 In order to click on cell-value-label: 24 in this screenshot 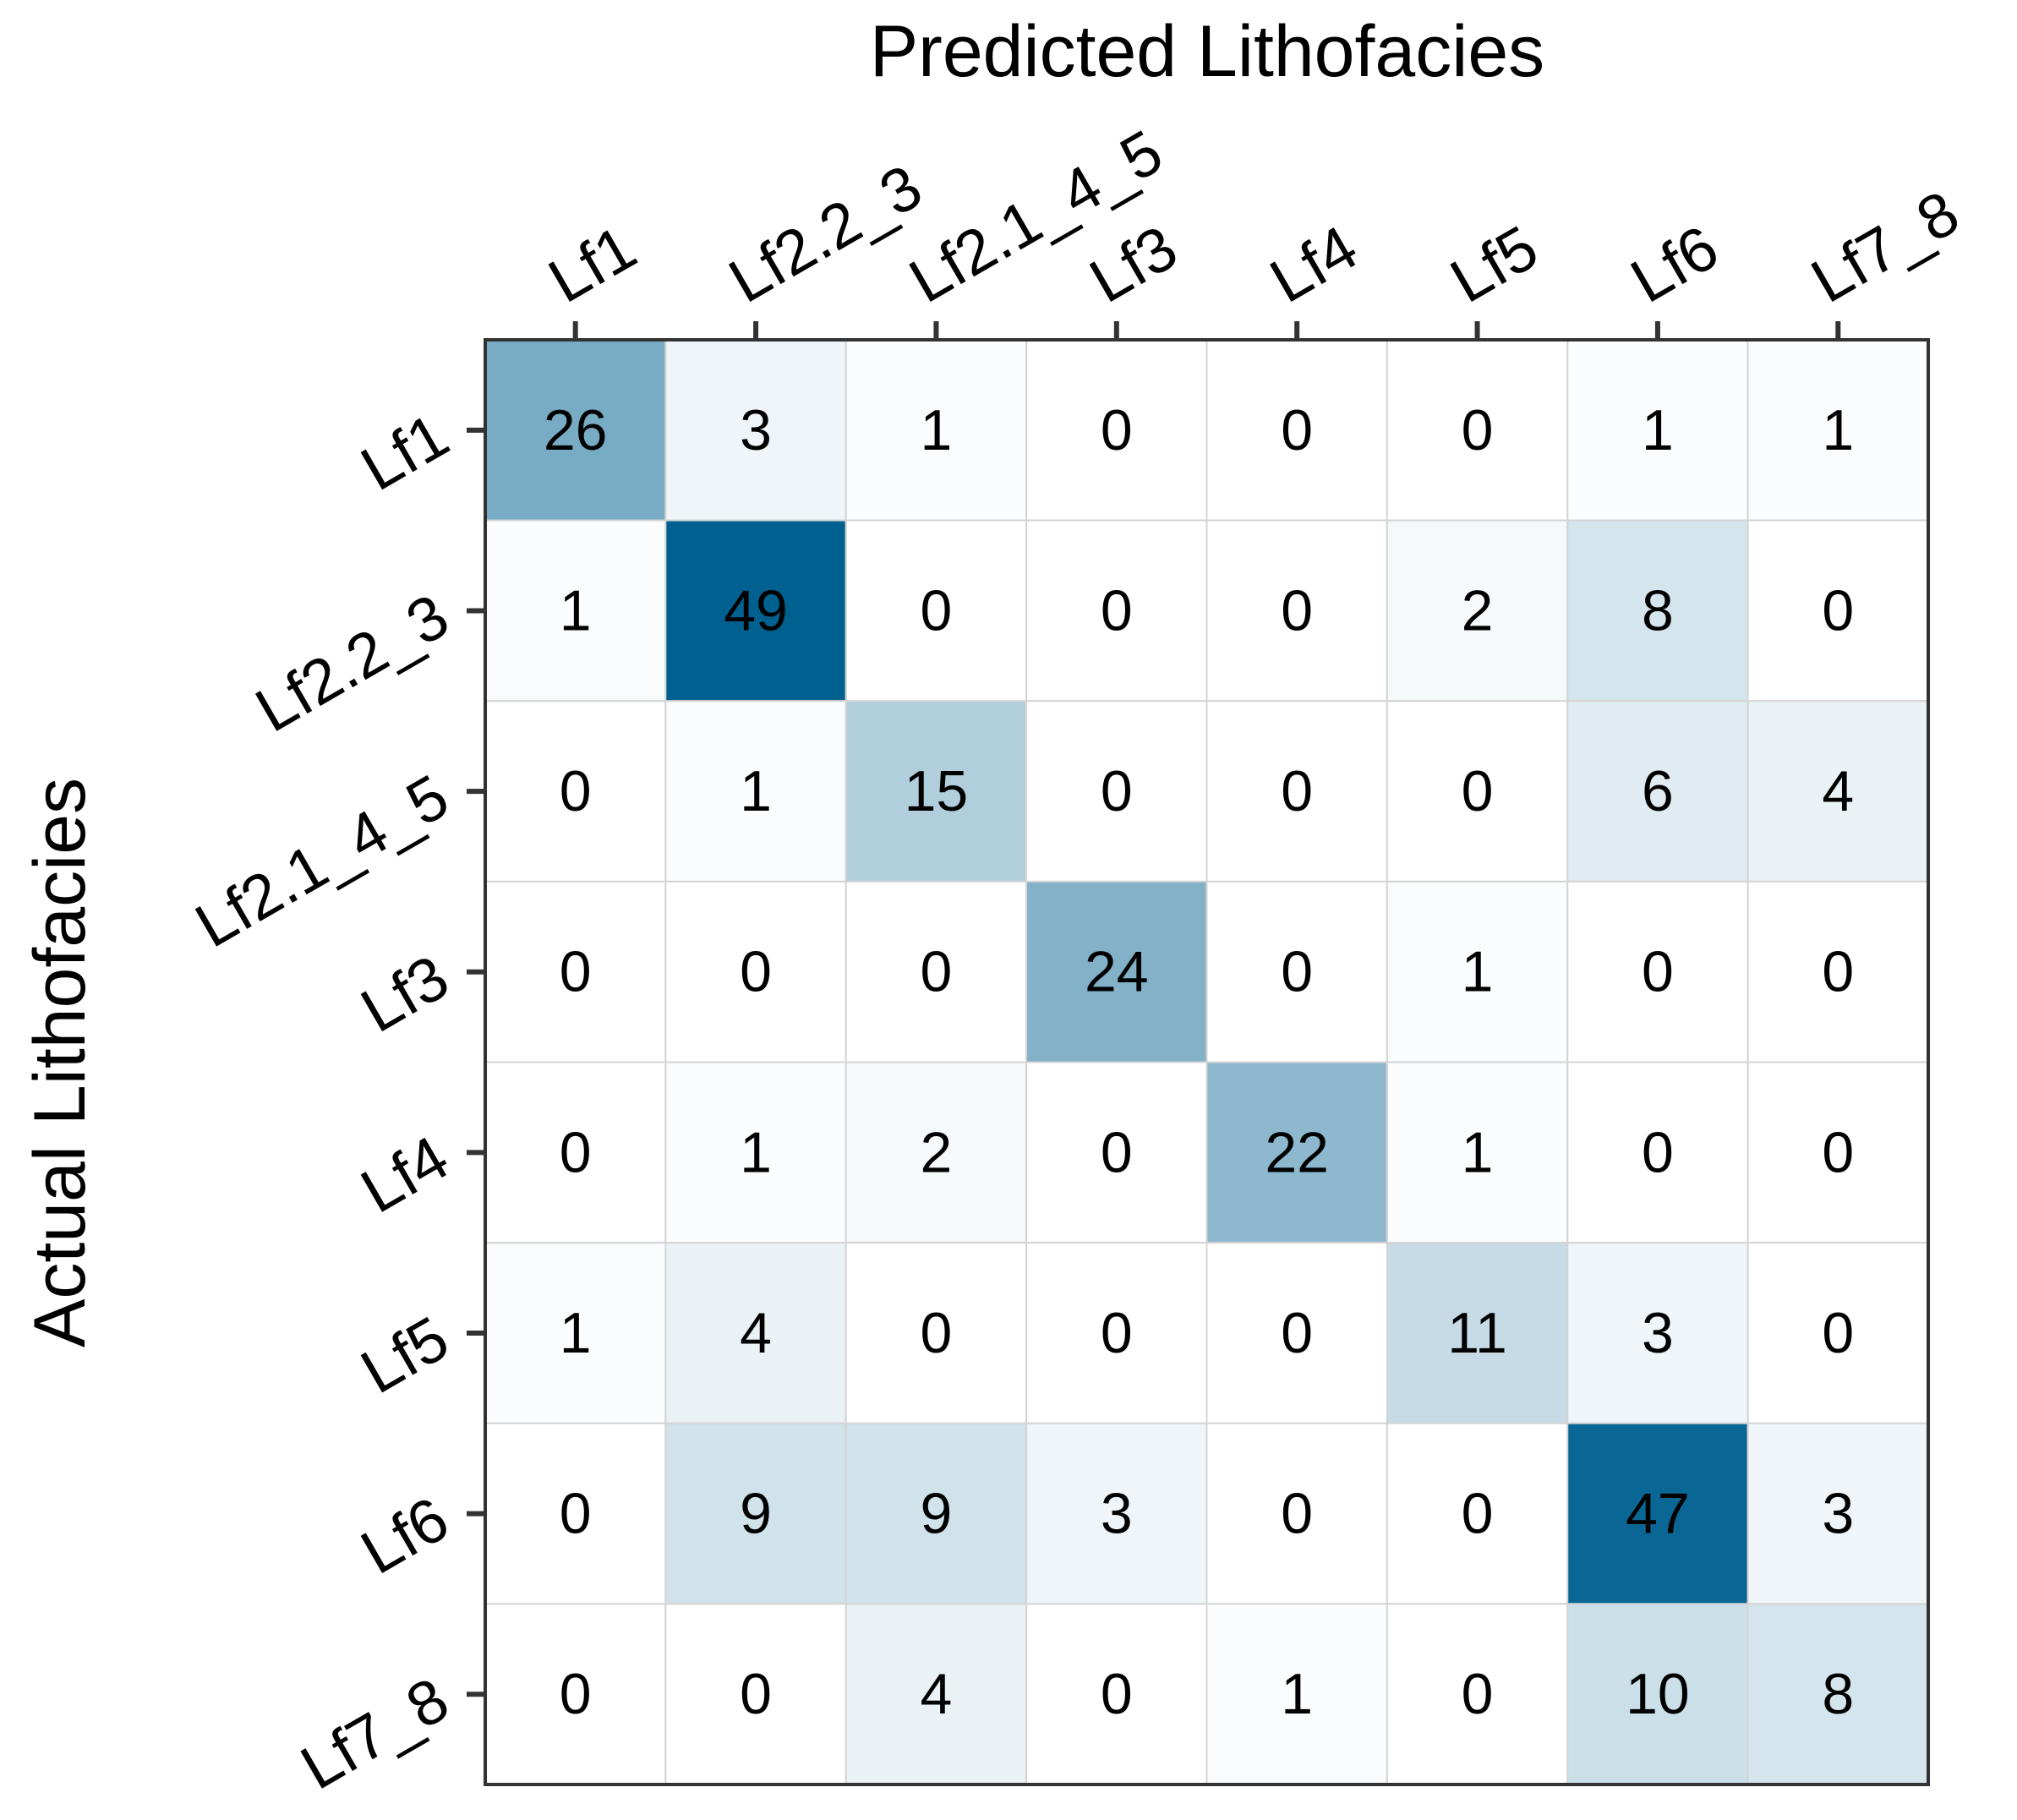, I will do `click(1117, 972)`.